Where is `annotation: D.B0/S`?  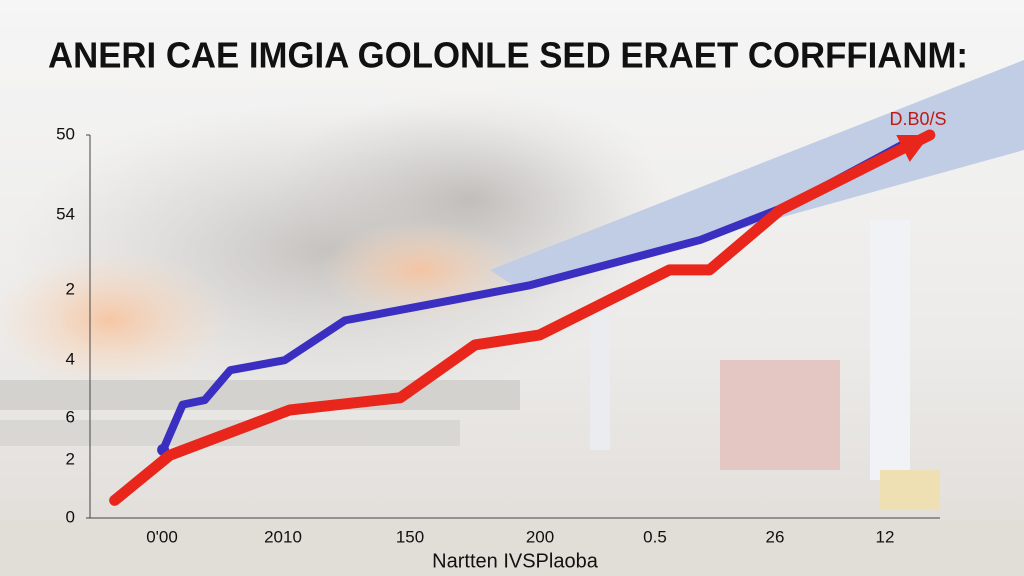 annotation: D.B0/S is located at coordinates (917, 119).